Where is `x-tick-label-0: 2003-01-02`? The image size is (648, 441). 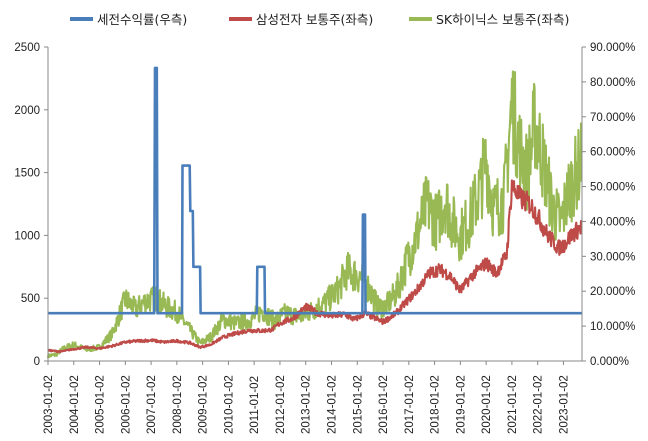
x-tick-label-0: 2003-01-02 is located at coordinates (49, 404).